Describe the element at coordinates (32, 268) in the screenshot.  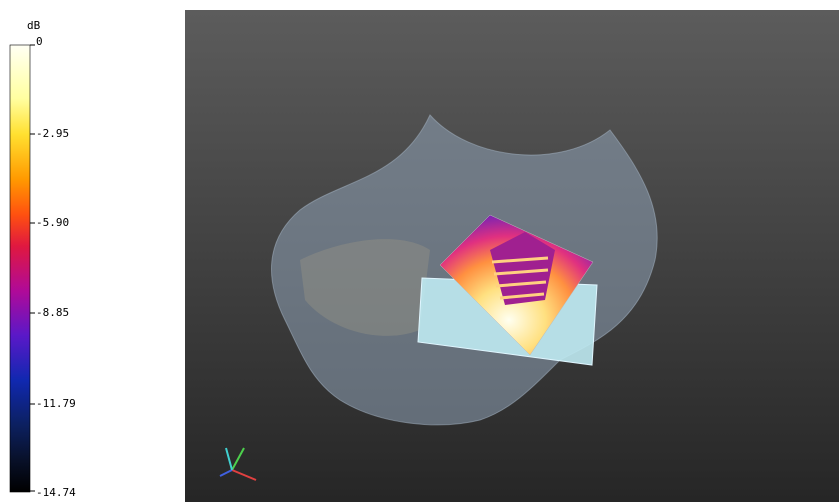
I see `colorbar-ticks` at that location.